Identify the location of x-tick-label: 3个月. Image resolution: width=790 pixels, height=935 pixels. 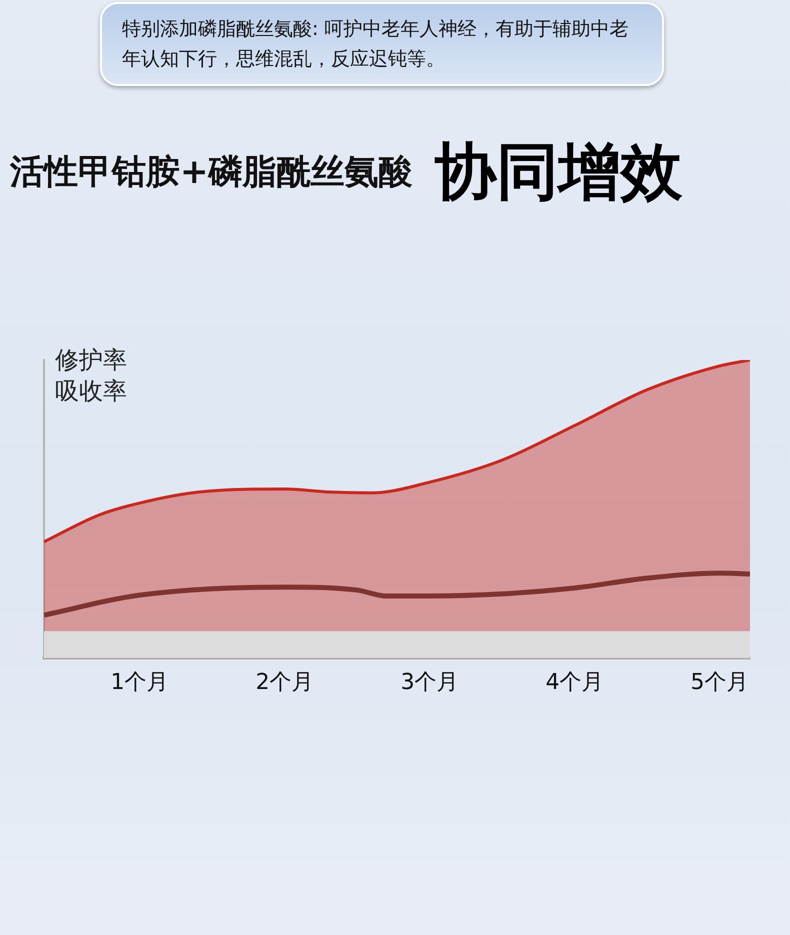
(429, 682).